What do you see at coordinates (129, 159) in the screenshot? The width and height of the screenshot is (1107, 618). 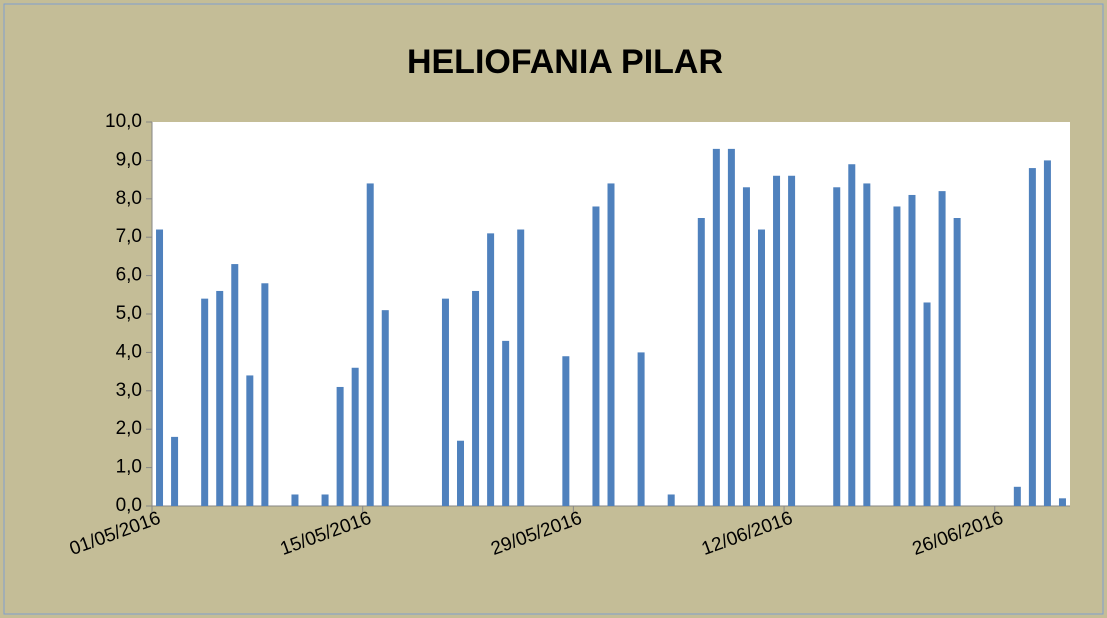 I see `y-tick-label: 9,0` at bounding box center [129, 159].